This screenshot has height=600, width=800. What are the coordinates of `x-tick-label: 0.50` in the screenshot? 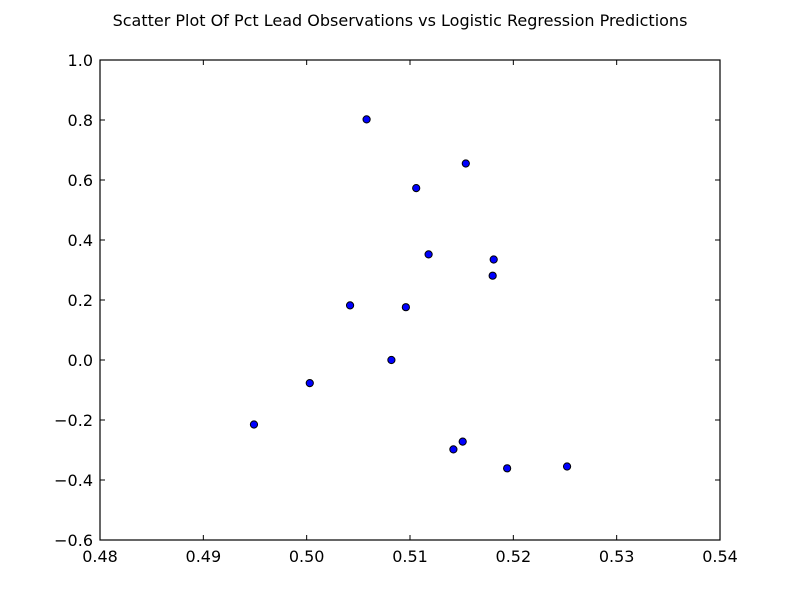 It's located at (307, 556).